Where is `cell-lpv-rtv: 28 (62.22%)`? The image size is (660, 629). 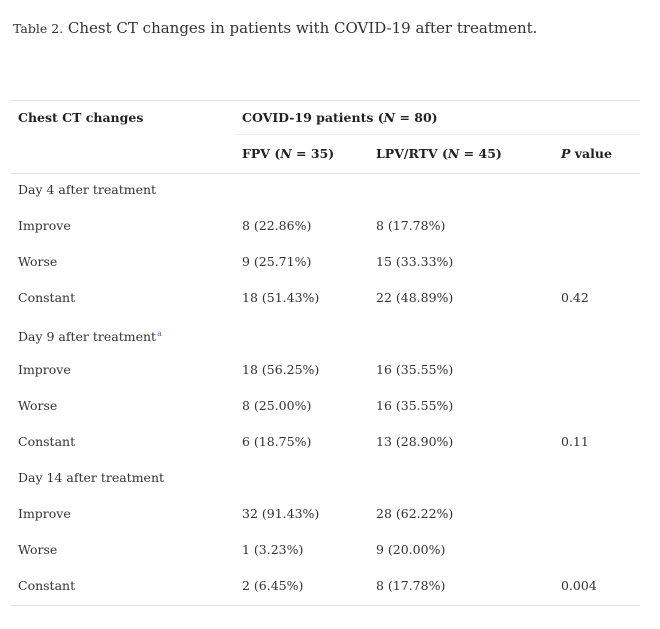 cell-lpv-rtv: 28 (62.22%) is located at coordinates (415, 513).